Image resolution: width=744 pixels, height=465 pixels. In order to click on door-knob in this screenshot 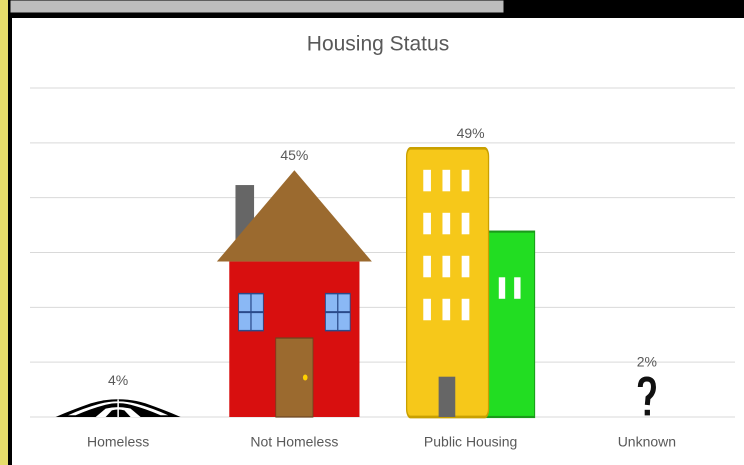, I will do `click(305, 377)`.